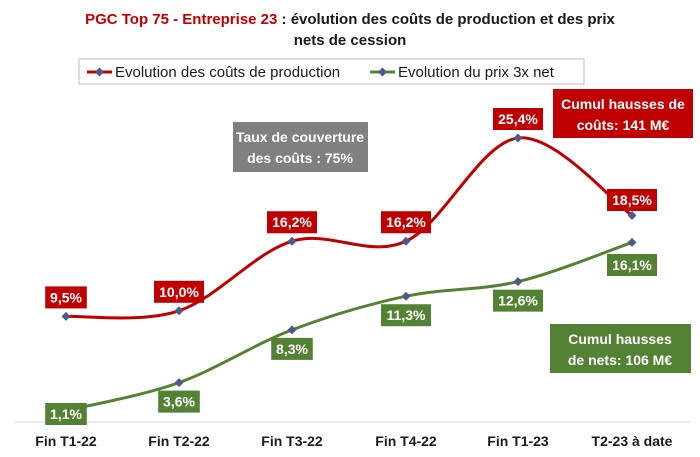 Image resolution: width=700 pixels, height=457 pixels. I want to click on svg-text: 10,0%, so click(179, 292).